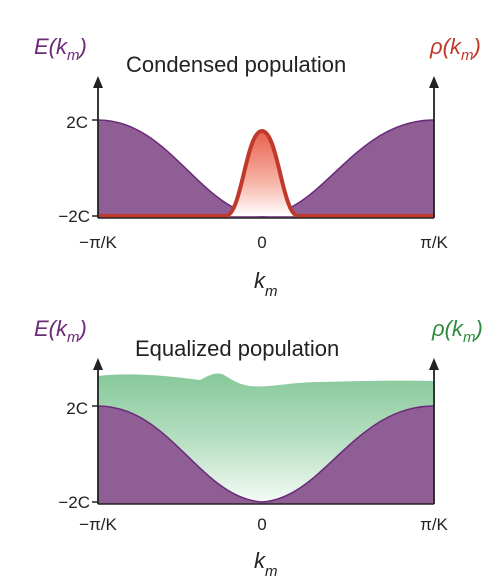  What do you see at coordinates (434, 524) in the screenshot?
I see `xtick-label-right-bottom: π/K` at bounding box center [434, 524].